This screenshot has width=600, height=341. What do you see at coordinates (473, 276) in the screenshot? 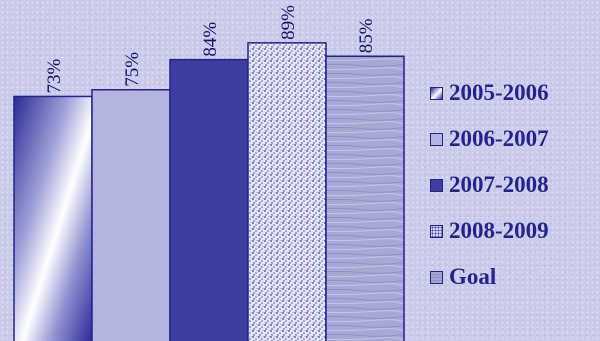
I see `legend-label: Goal` at bounding box center [473, 276].